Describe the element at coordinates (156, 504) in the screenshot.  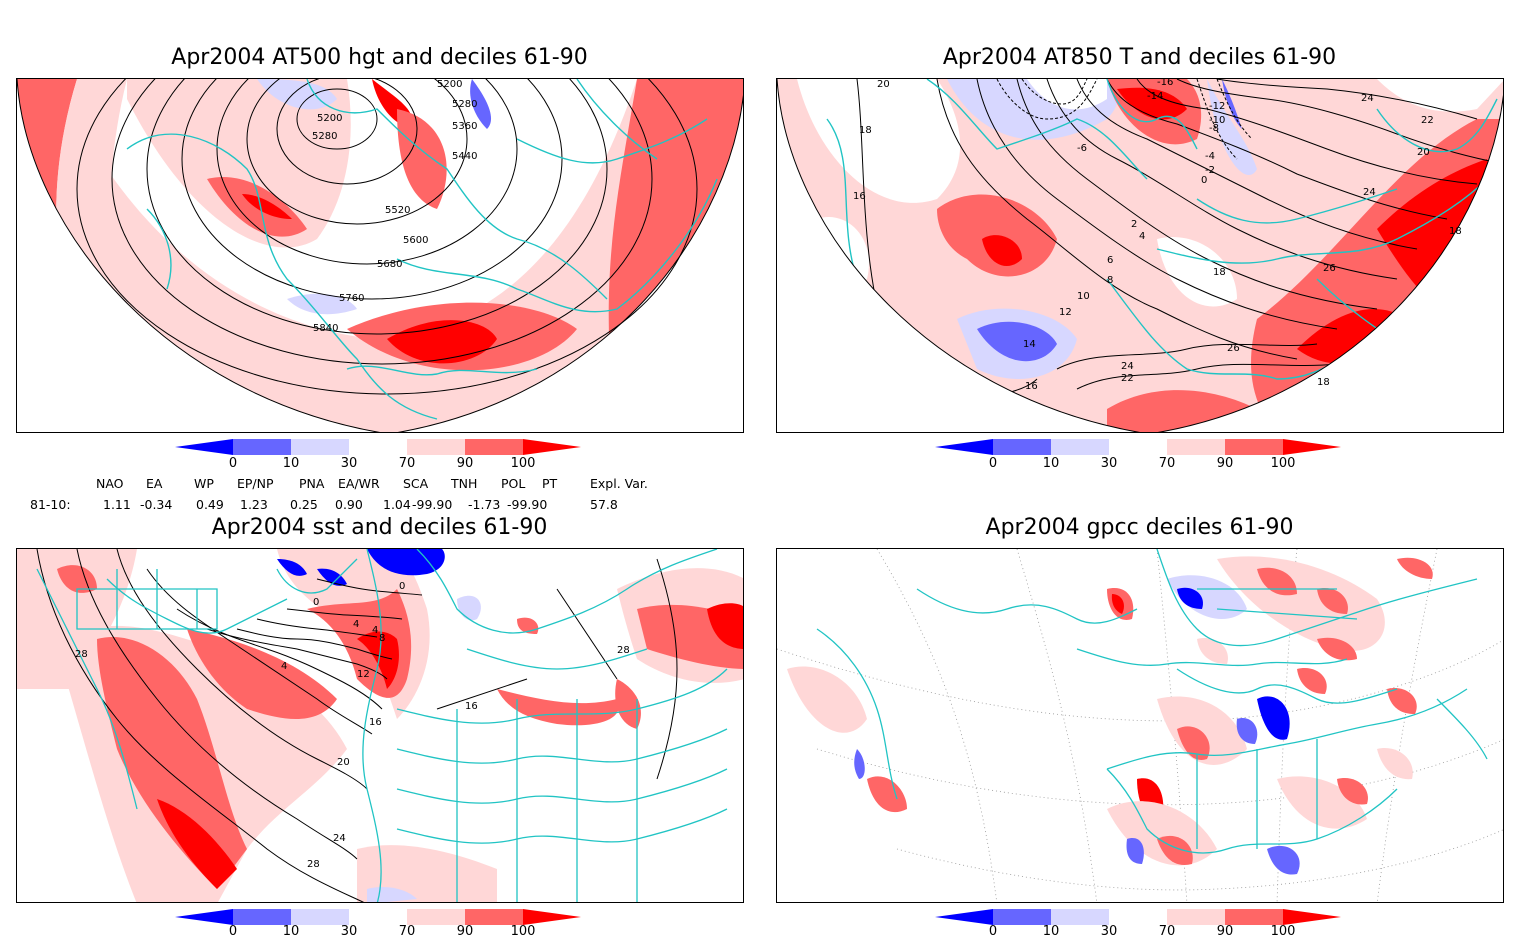
I see `index-value: -0.34` at that location.